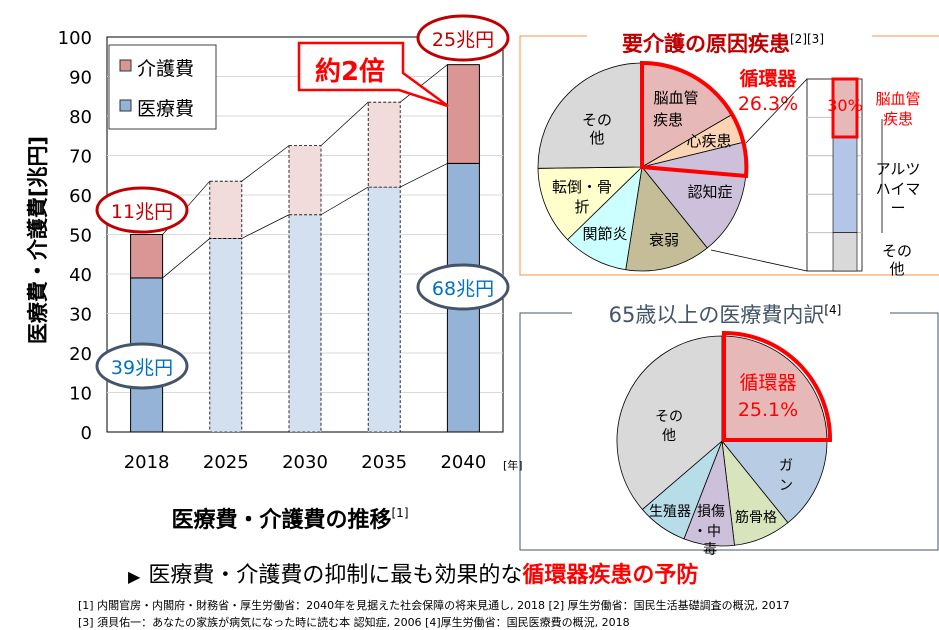  I want to click on bar-medical-2035, so click(384, 309).